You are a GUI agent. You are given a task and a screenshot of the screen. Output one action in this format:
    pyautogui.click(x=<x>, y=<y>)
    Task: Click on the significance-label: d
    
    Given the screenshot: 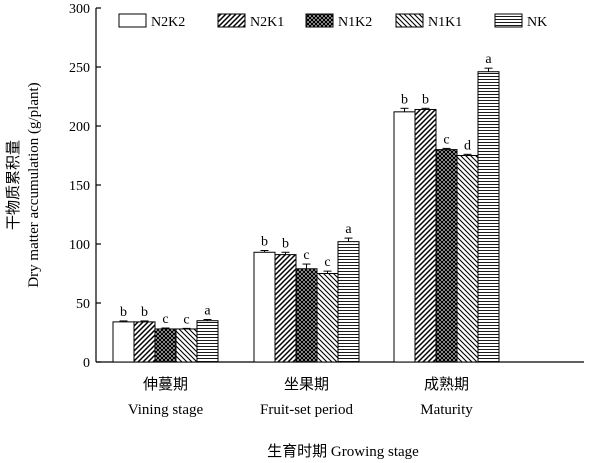 What is the action you would take?
    pyautogui.click(x=467, y=145)
    